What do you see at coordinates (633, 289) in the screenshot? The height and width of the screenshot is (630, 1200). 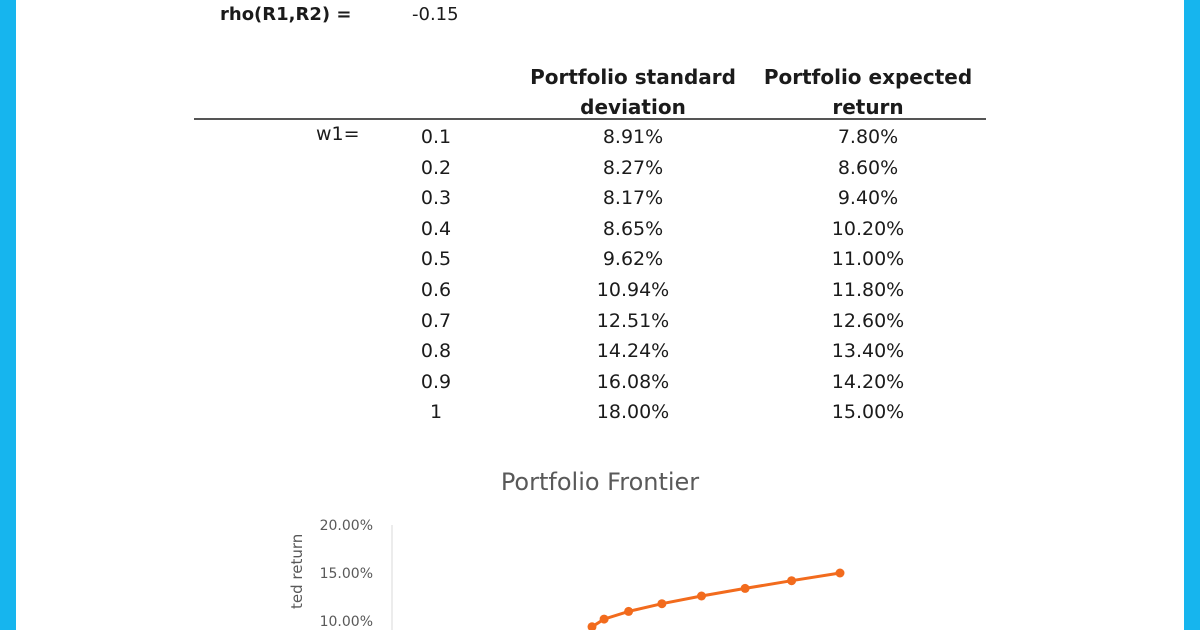 I see `cell-std-dev: 10.94%` at bounding box center [633, 289].